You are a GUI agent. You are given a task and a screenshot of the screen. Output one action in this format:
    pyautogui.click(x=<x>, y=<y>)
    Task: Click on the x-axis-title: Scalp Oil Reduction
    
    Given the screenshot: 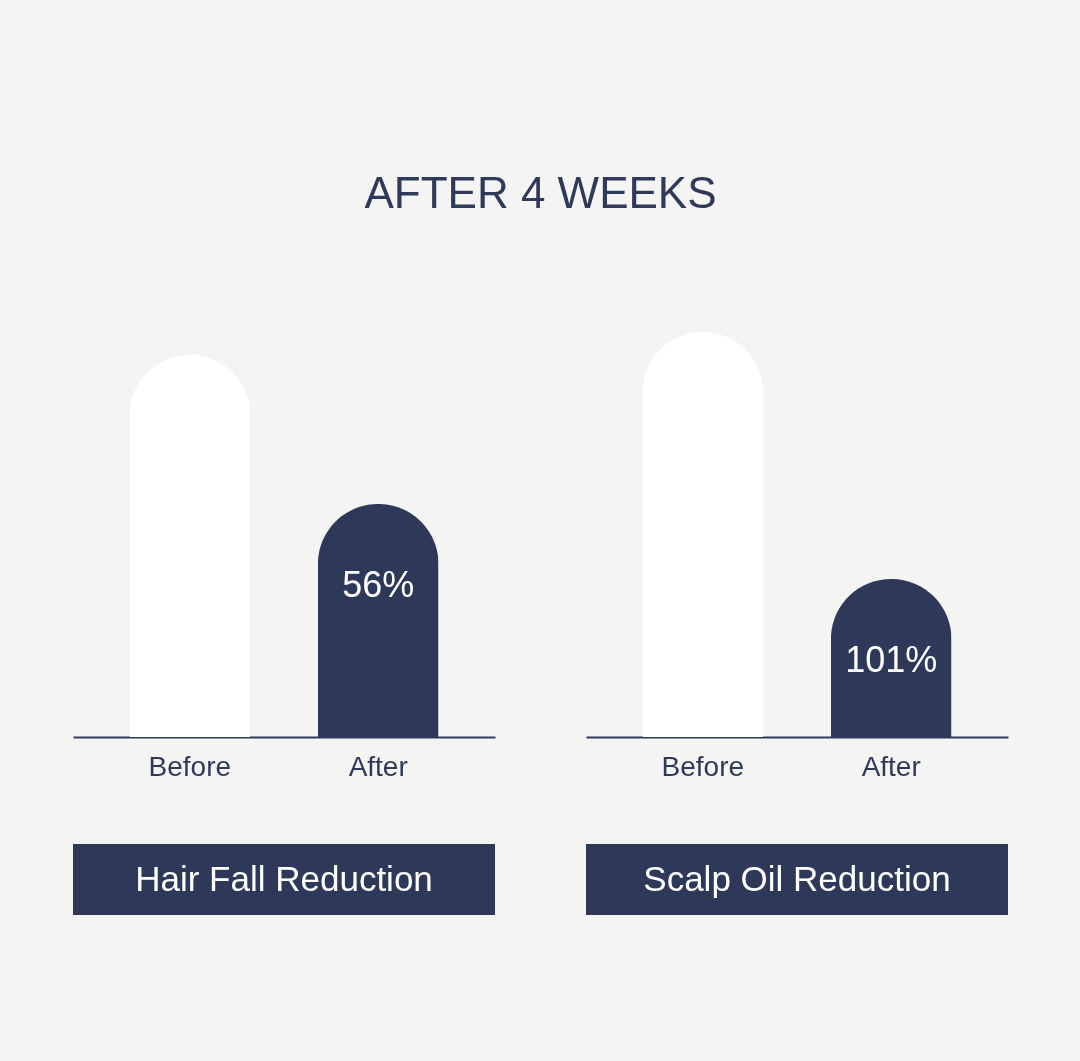 What is the action you would take?
    pyautogui.click(x=797, y=878)
    